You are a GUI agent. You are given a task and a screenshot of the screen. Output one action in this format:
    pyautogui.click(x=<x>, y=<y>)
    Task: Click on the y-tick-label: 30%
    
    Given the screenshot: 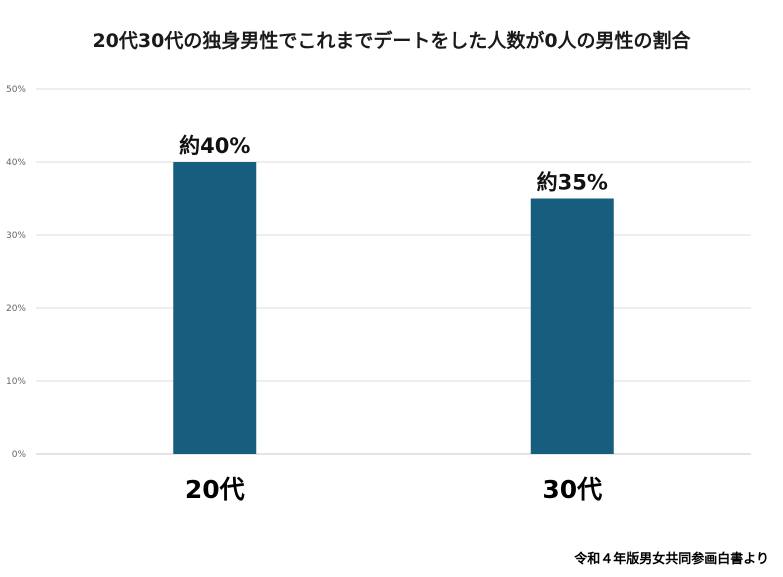 What is the action you would take?
    pyautogui.click(x=16, y=236)
    